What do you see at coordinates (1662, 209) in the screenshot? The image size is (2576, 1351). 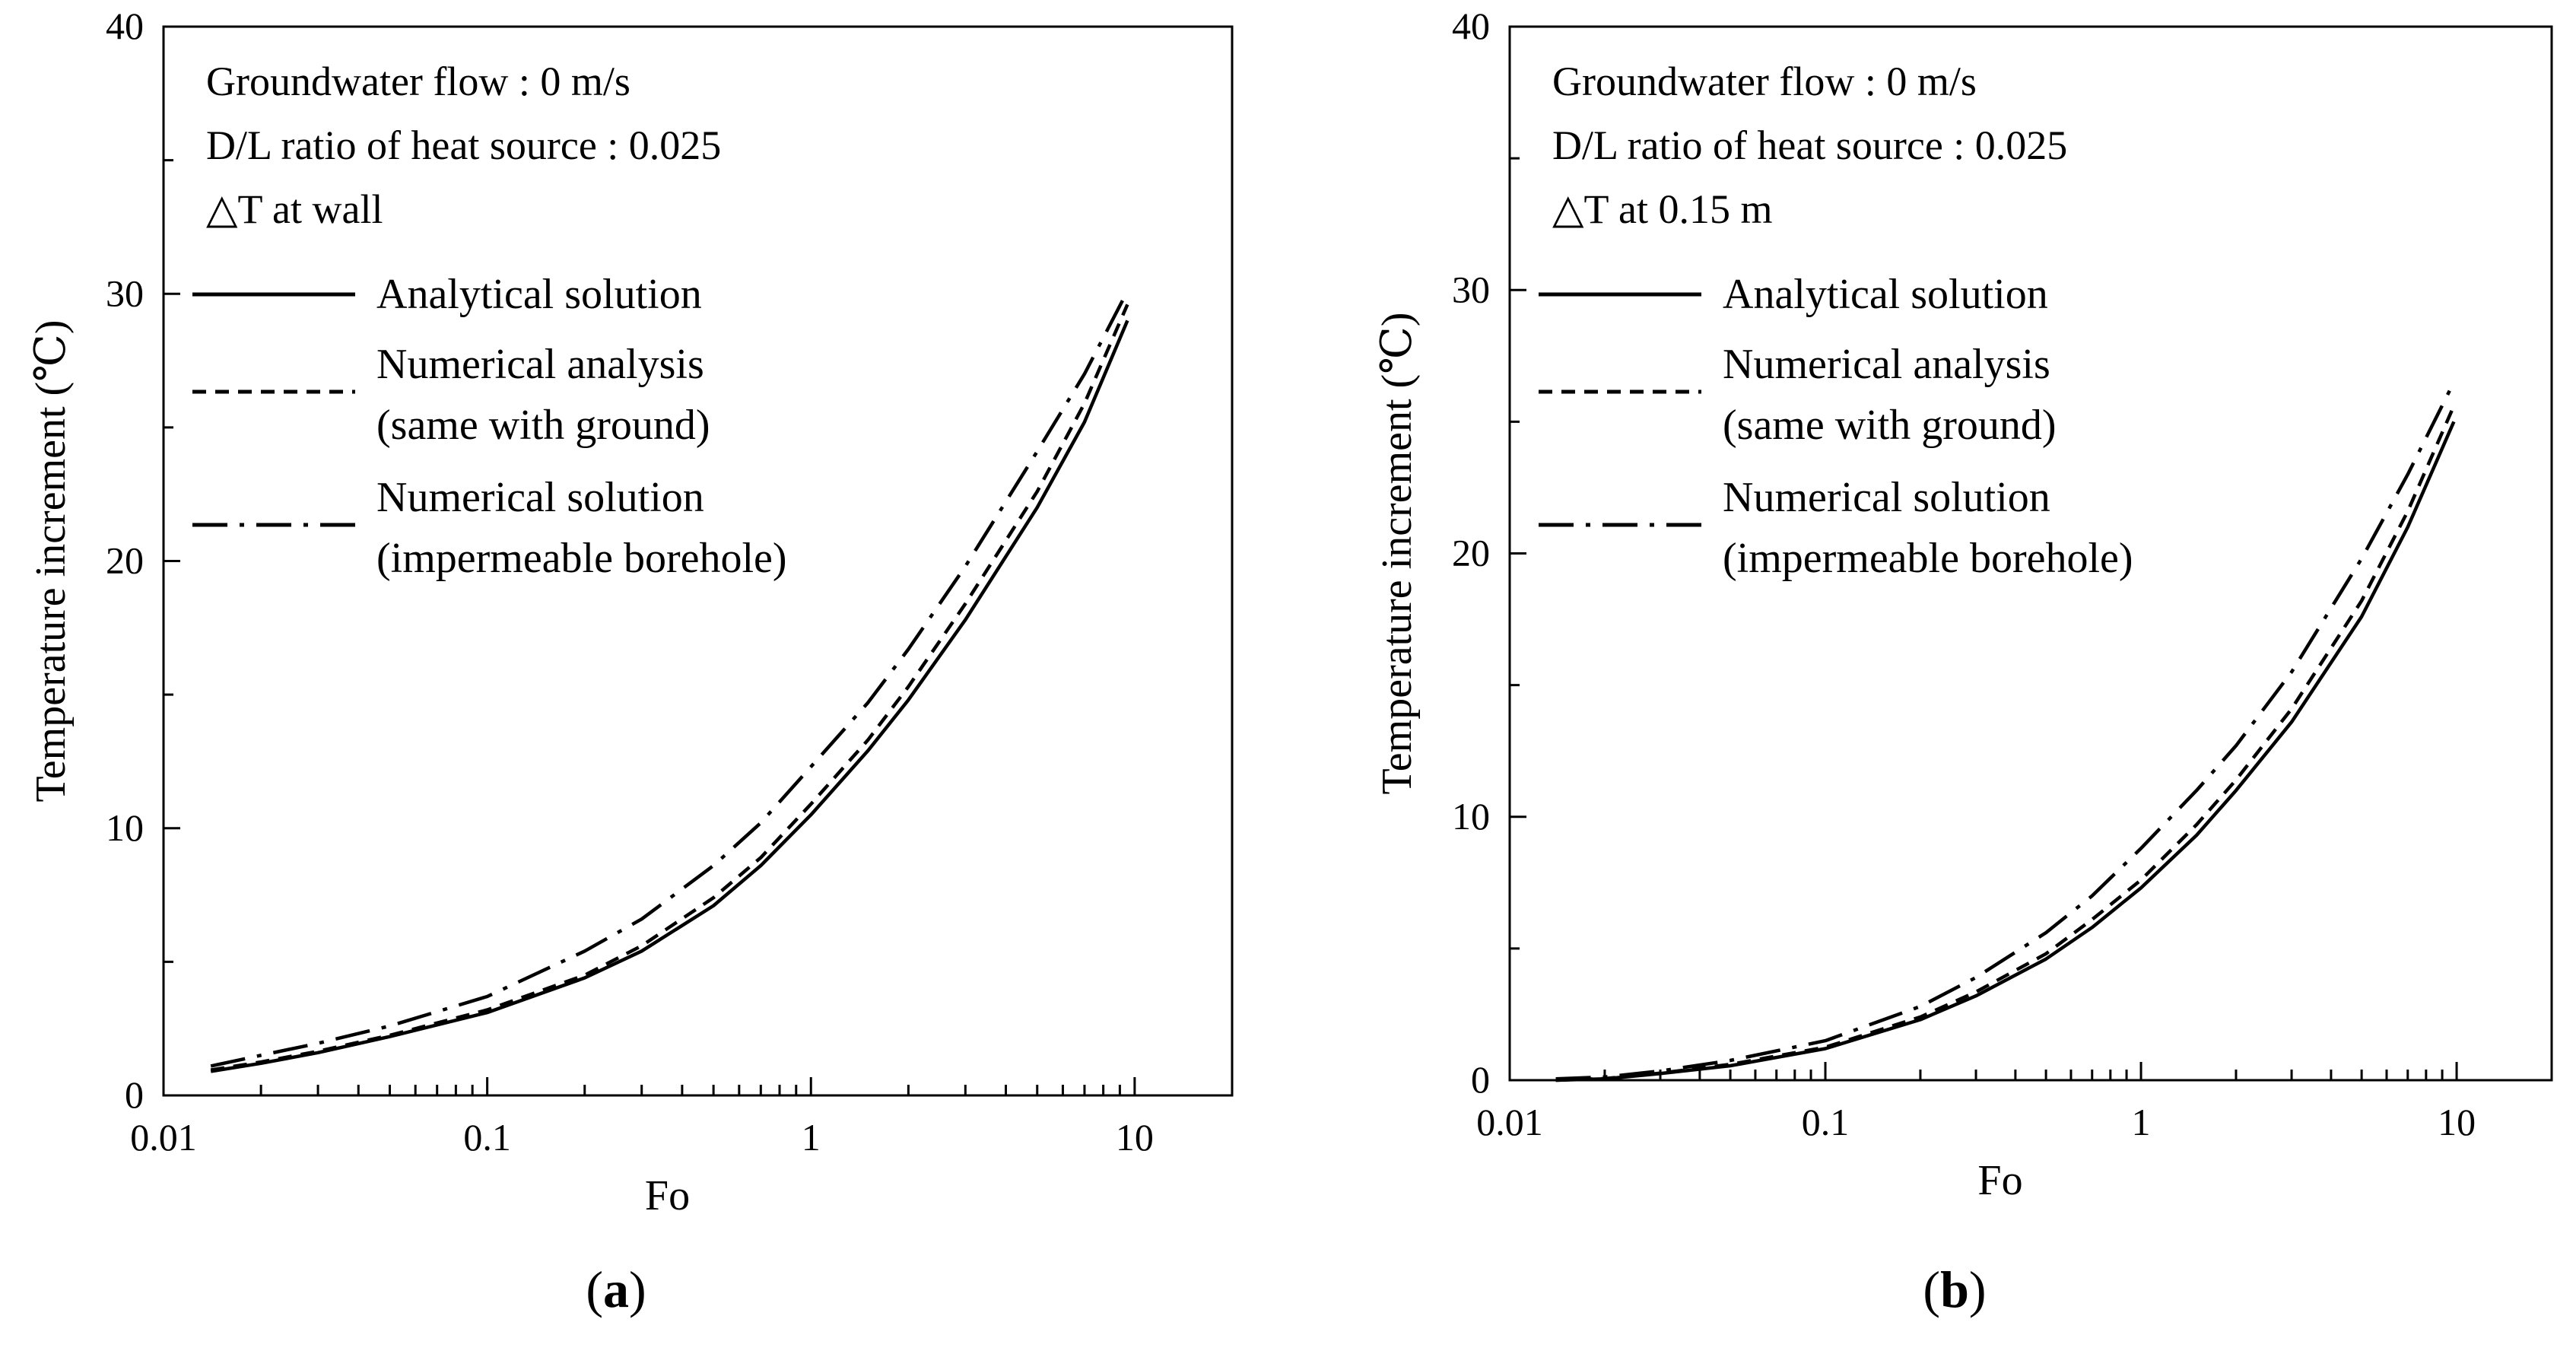 I see `annotation-text: △T at 0.15 m` at bounding box center [1662, 209].